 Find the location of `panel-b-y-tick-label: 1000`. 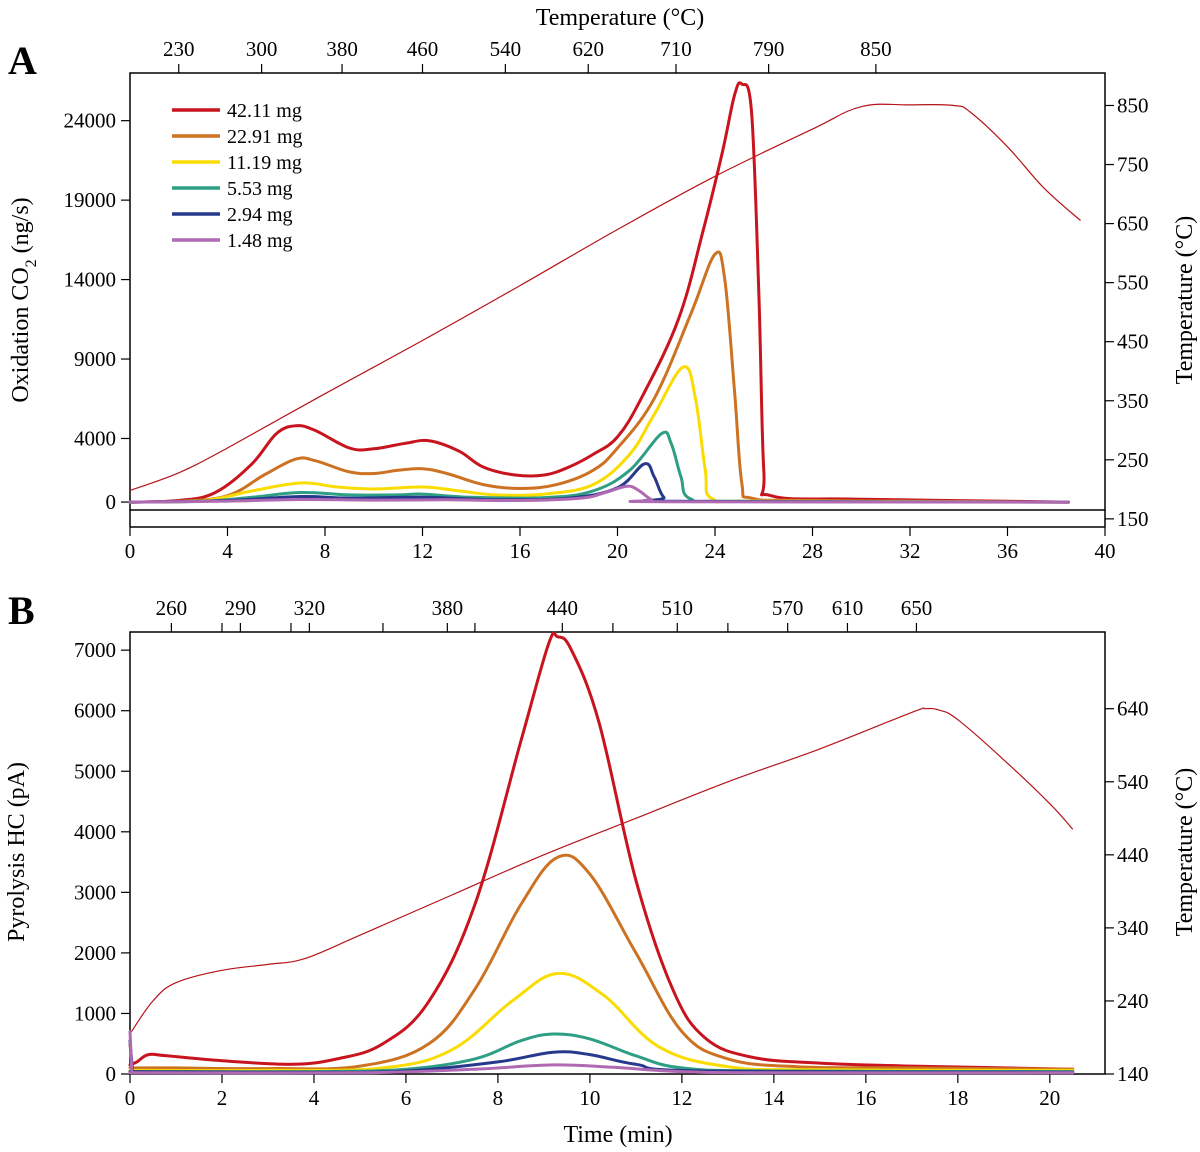

panel-b-y-tick-label: 1000 is located at coordinates (95, 1013).